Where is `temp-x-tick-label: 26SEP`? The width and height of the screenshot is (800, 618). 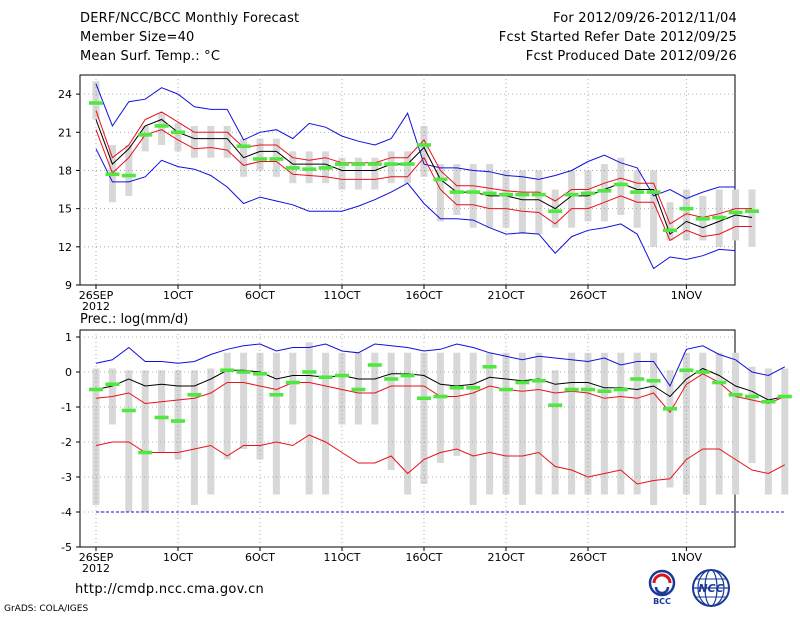 temp-x-tick-label: 26SEP is located at coordinates (96, 295).